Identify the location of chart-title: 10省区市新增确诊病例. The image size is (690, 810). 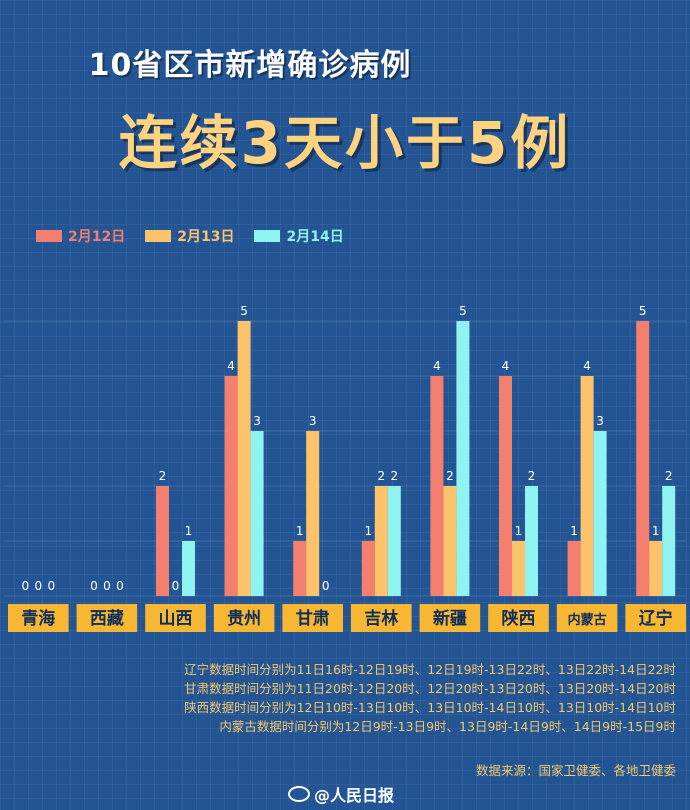
(250, 65).